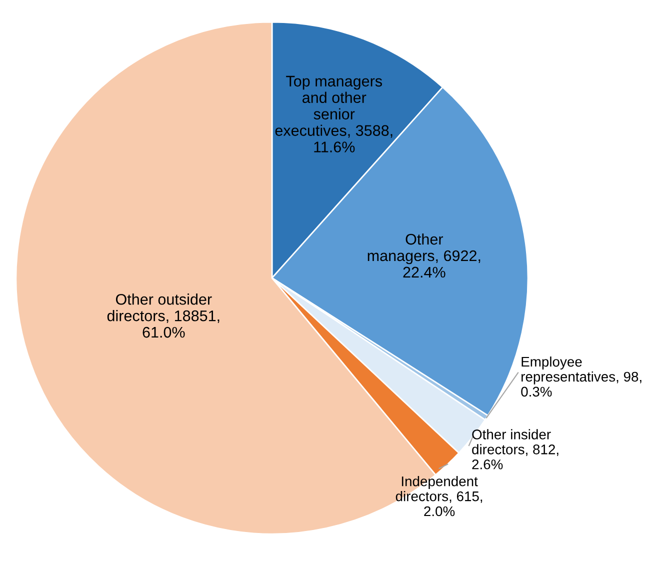 Image resolution: width=654 pixels, height=584 pixels. I want to click on slice-label: Other outsider directors, 18851, 61.0%, so click(163, 316).